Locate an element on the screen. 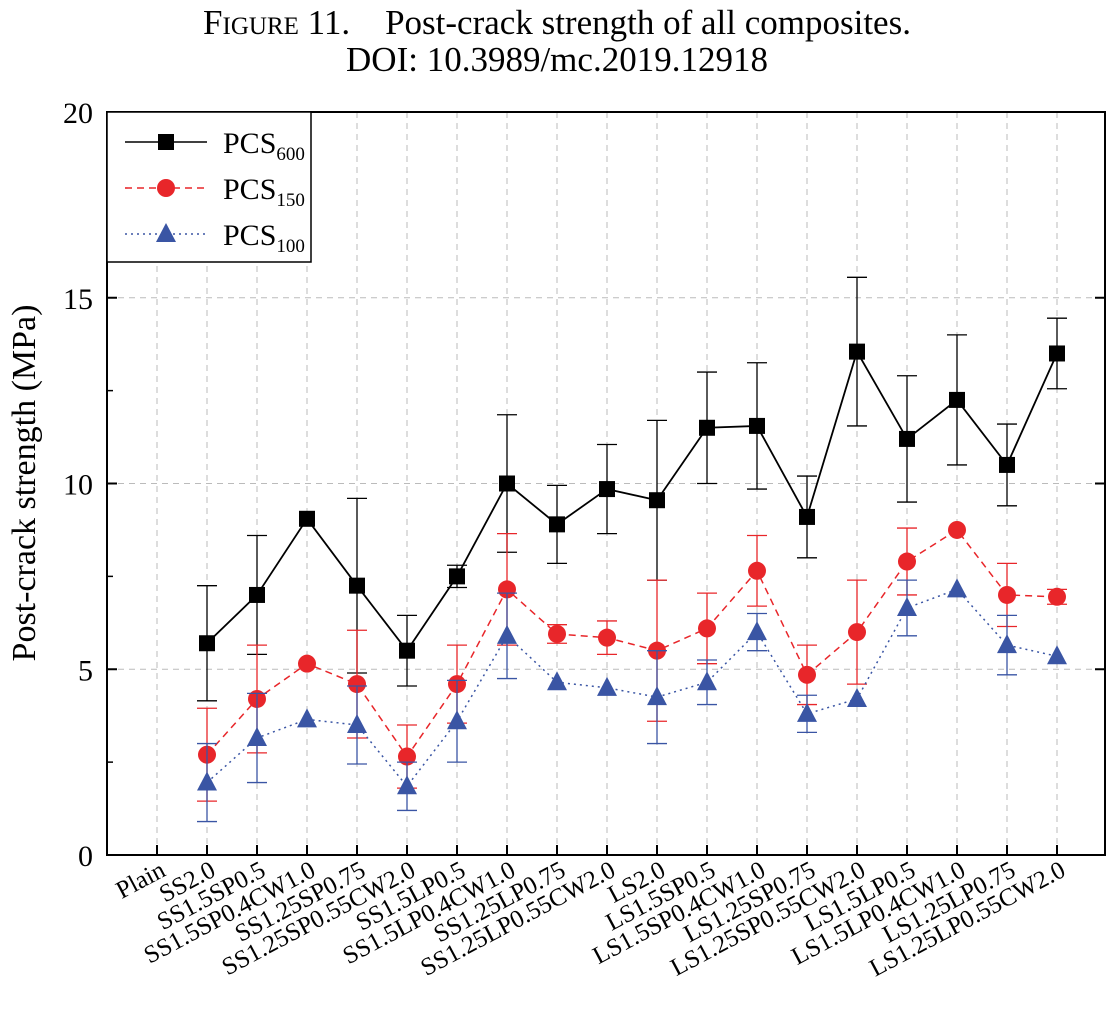  legend-box is located at coordinates (209, 187).